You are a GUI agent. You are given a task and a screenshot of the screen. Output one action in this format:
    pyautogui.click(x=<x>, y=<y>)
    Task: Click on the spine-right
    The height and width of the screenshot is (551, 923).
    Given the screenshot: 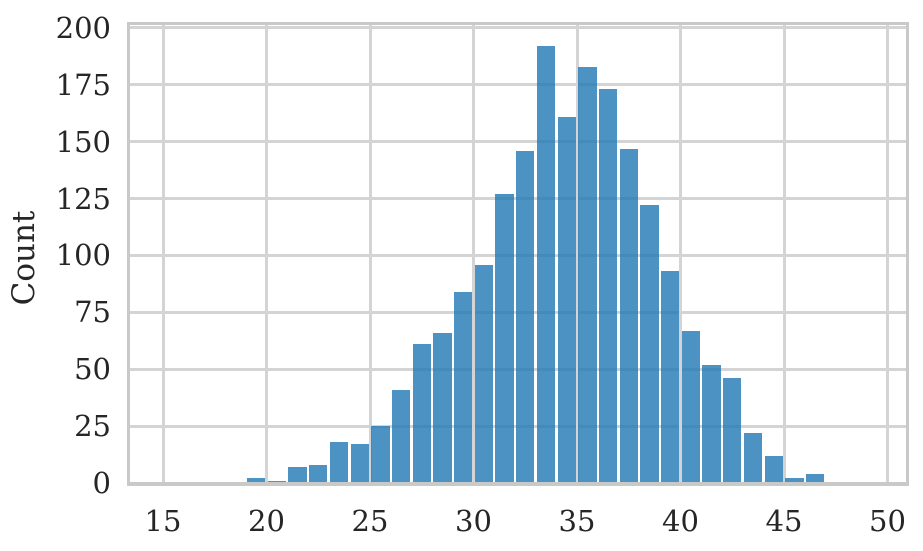 What is the action you would take?
    pyautogui.click(x=907, y=254)
    